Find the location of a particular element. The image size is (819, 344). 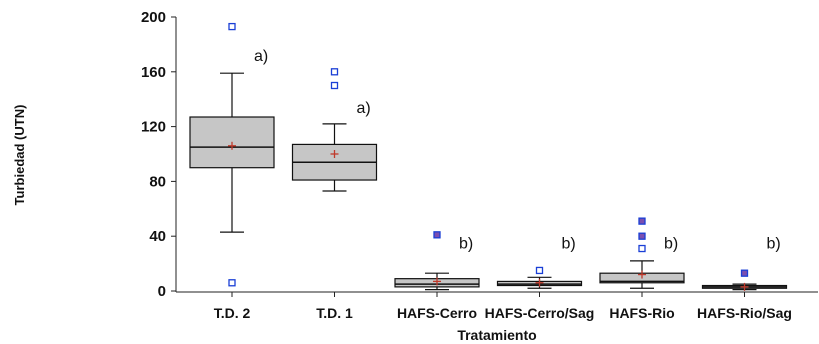

y-tick-label: 40 is located at coordinates (157, 236).